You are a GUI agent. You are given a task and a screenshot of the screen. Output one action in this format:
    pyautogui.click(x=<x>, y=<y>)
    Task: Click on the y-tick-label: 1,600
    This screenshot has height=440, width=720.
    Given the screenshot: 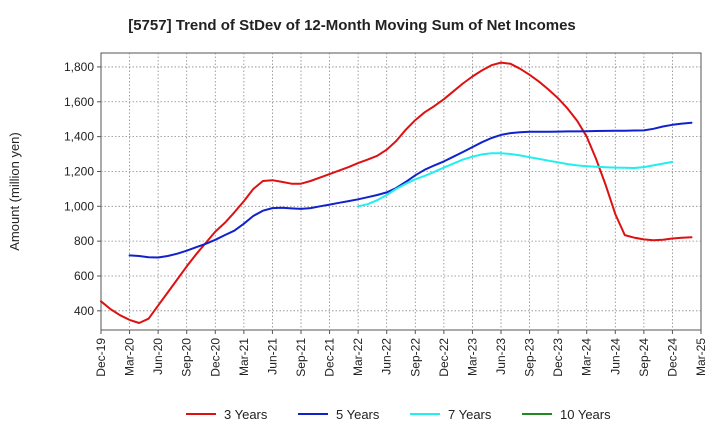 What is the action you would take?
    pyautogui.click(x=79, y=102)
    